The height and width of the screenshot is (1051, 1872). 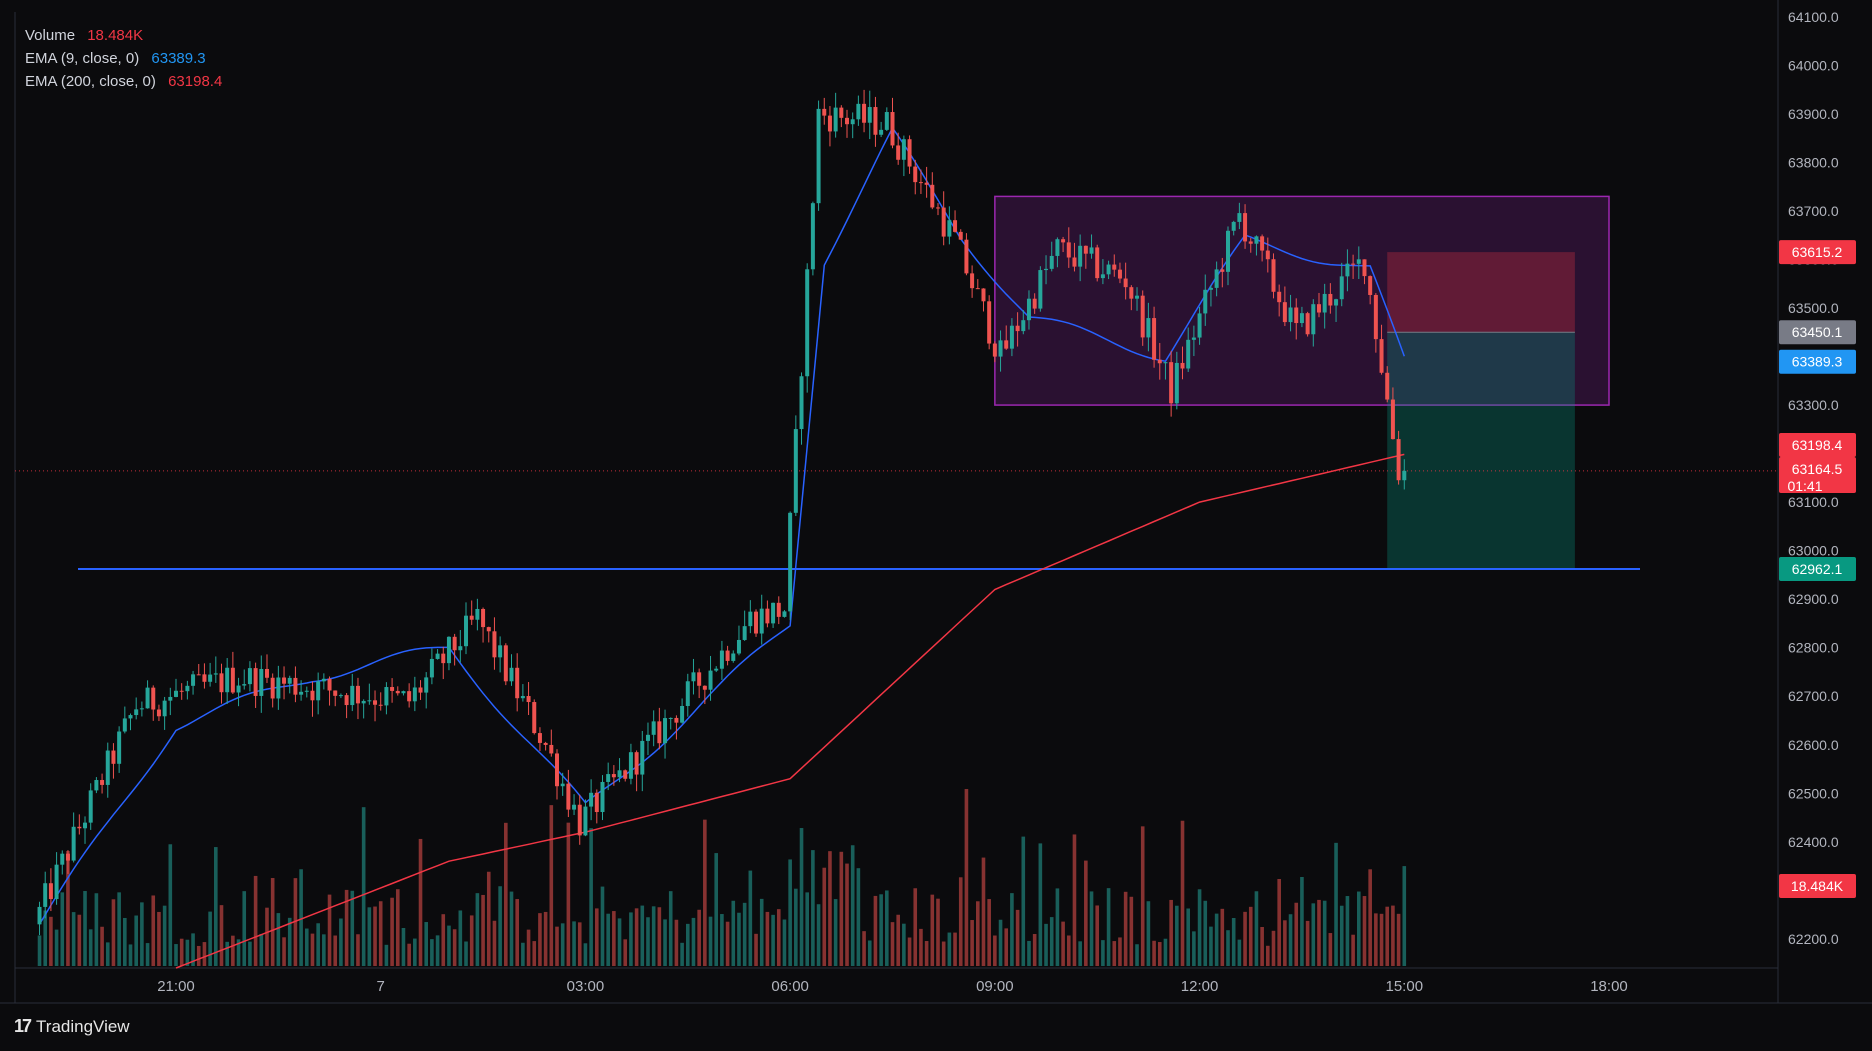 I want to click on legend-ema200-value: 63198.4, so click(x=195, y=81).